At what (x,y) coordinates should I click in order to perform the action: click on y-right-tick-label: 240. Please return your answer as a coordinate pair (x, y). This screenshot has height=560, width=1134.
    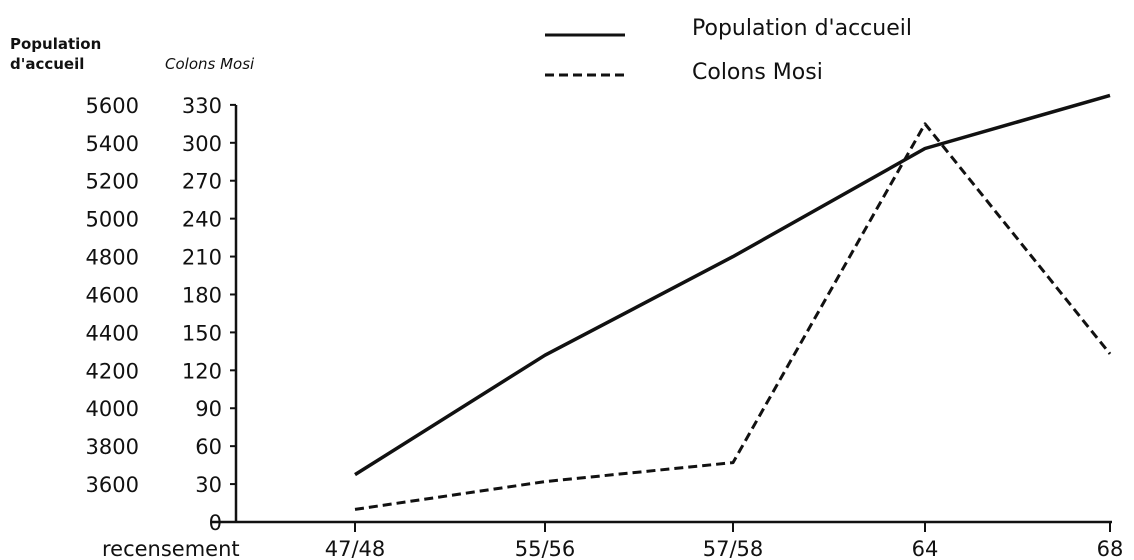
    Looking at the image, I should click on (202, 220).